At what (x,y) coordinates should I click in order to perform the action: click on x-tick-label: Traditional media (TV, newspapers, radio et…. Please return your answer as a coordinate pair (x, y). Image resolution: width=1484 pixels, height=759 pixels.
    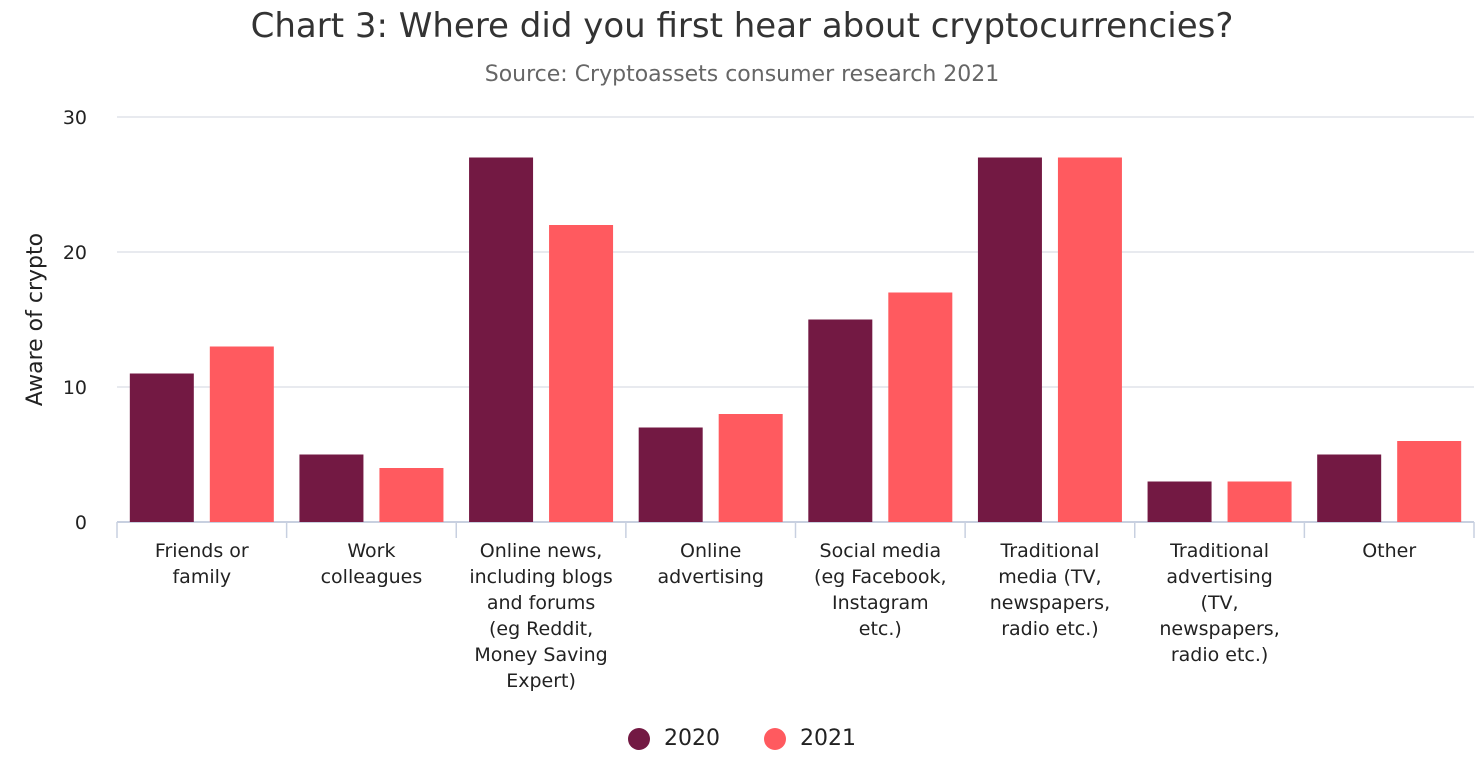
    Looking at the image, I should click on (1050, 590).